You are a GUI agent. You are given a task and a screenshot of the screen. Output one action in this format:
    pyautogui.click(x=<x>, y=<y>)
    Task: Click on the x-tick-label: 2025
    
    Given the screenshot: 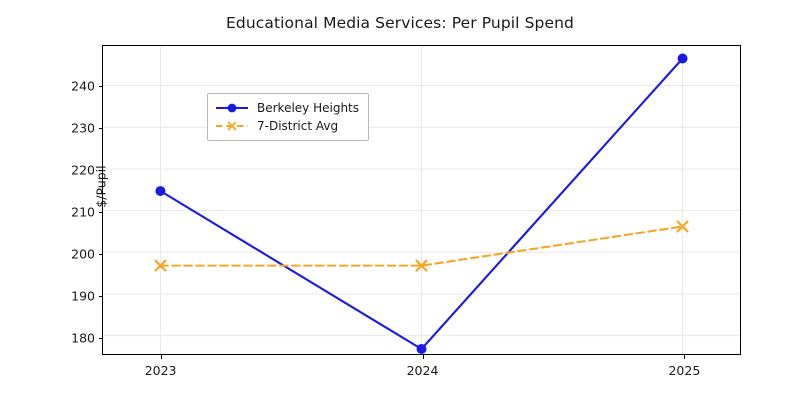 What is the action you would take?
    pyautogui.click(x=684, y=370)
    